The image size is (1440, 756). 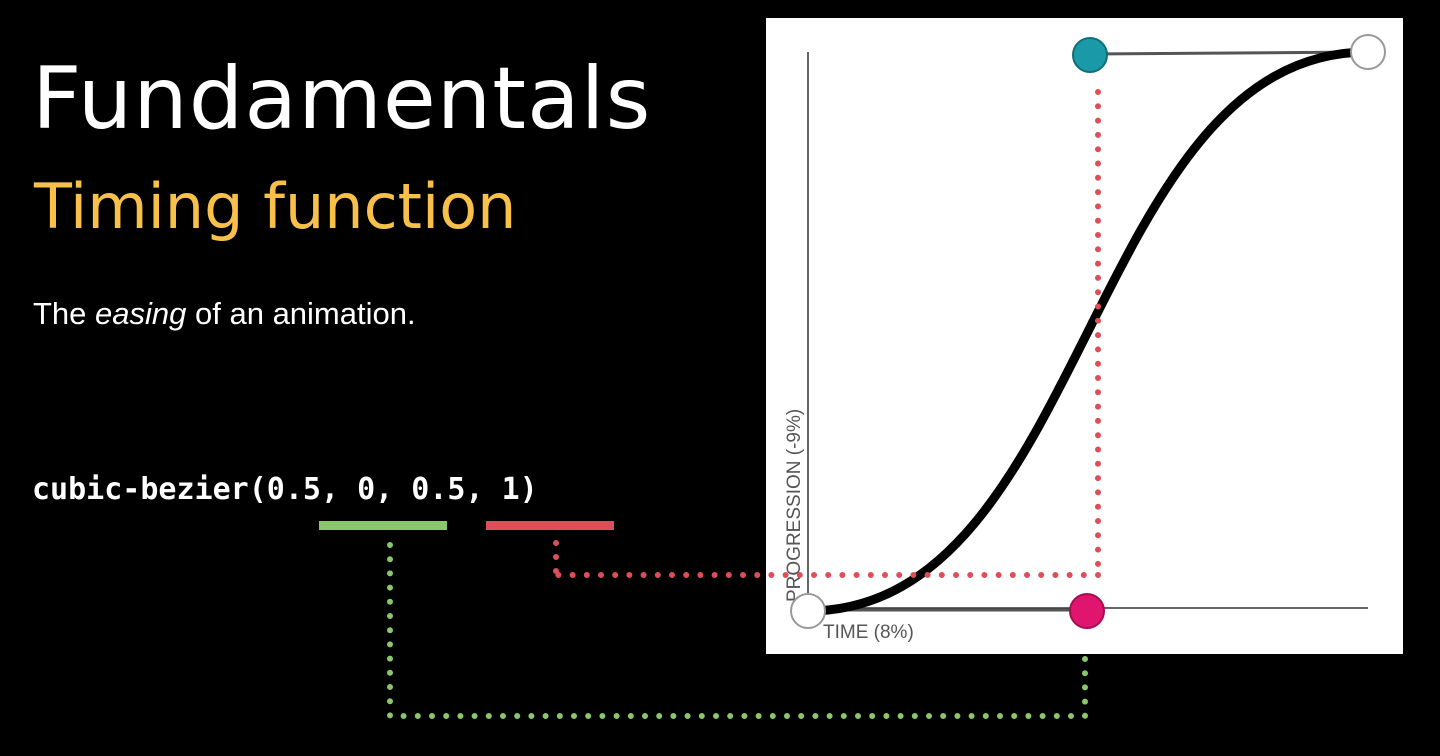 What do you see at coordinates (285, 489) in the screenshot?
I see `cubic-bezier-code: cubic-bezier(0.5, 0, 0.5, 1)` at bounding box center [285, 489].